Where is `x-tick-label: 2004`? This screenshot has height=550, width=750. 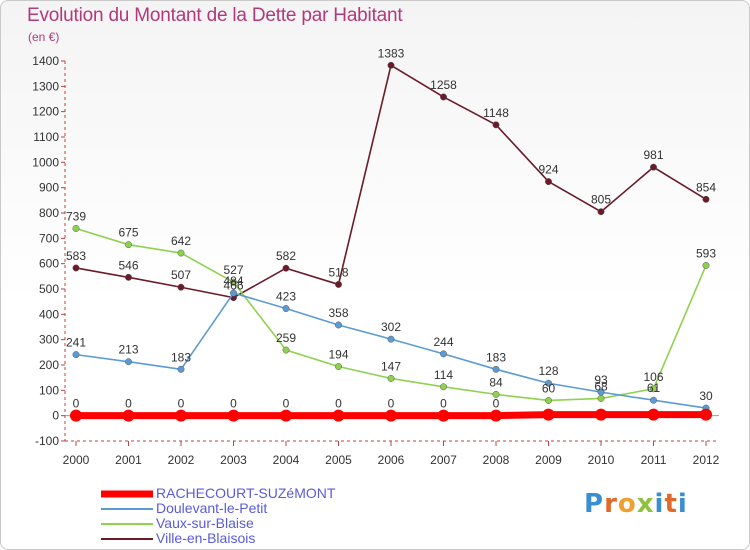 x-tick-label: 2004 is located at coordinates (286, 460).